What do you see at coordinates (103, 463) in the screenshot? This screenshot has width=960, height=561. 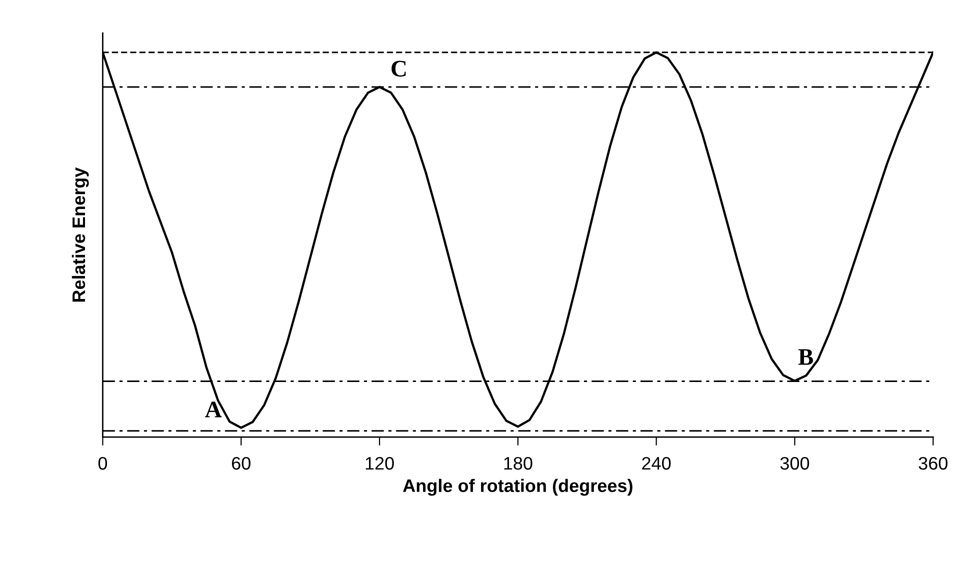 I see `x-tick-label: 0` at bounding box center [103, 463].